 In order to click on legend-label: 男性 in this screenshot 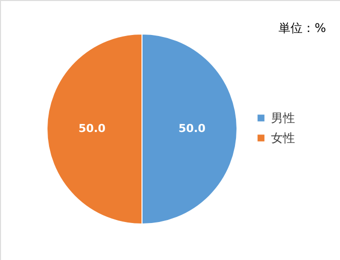, I will do `click(283, 118)`.